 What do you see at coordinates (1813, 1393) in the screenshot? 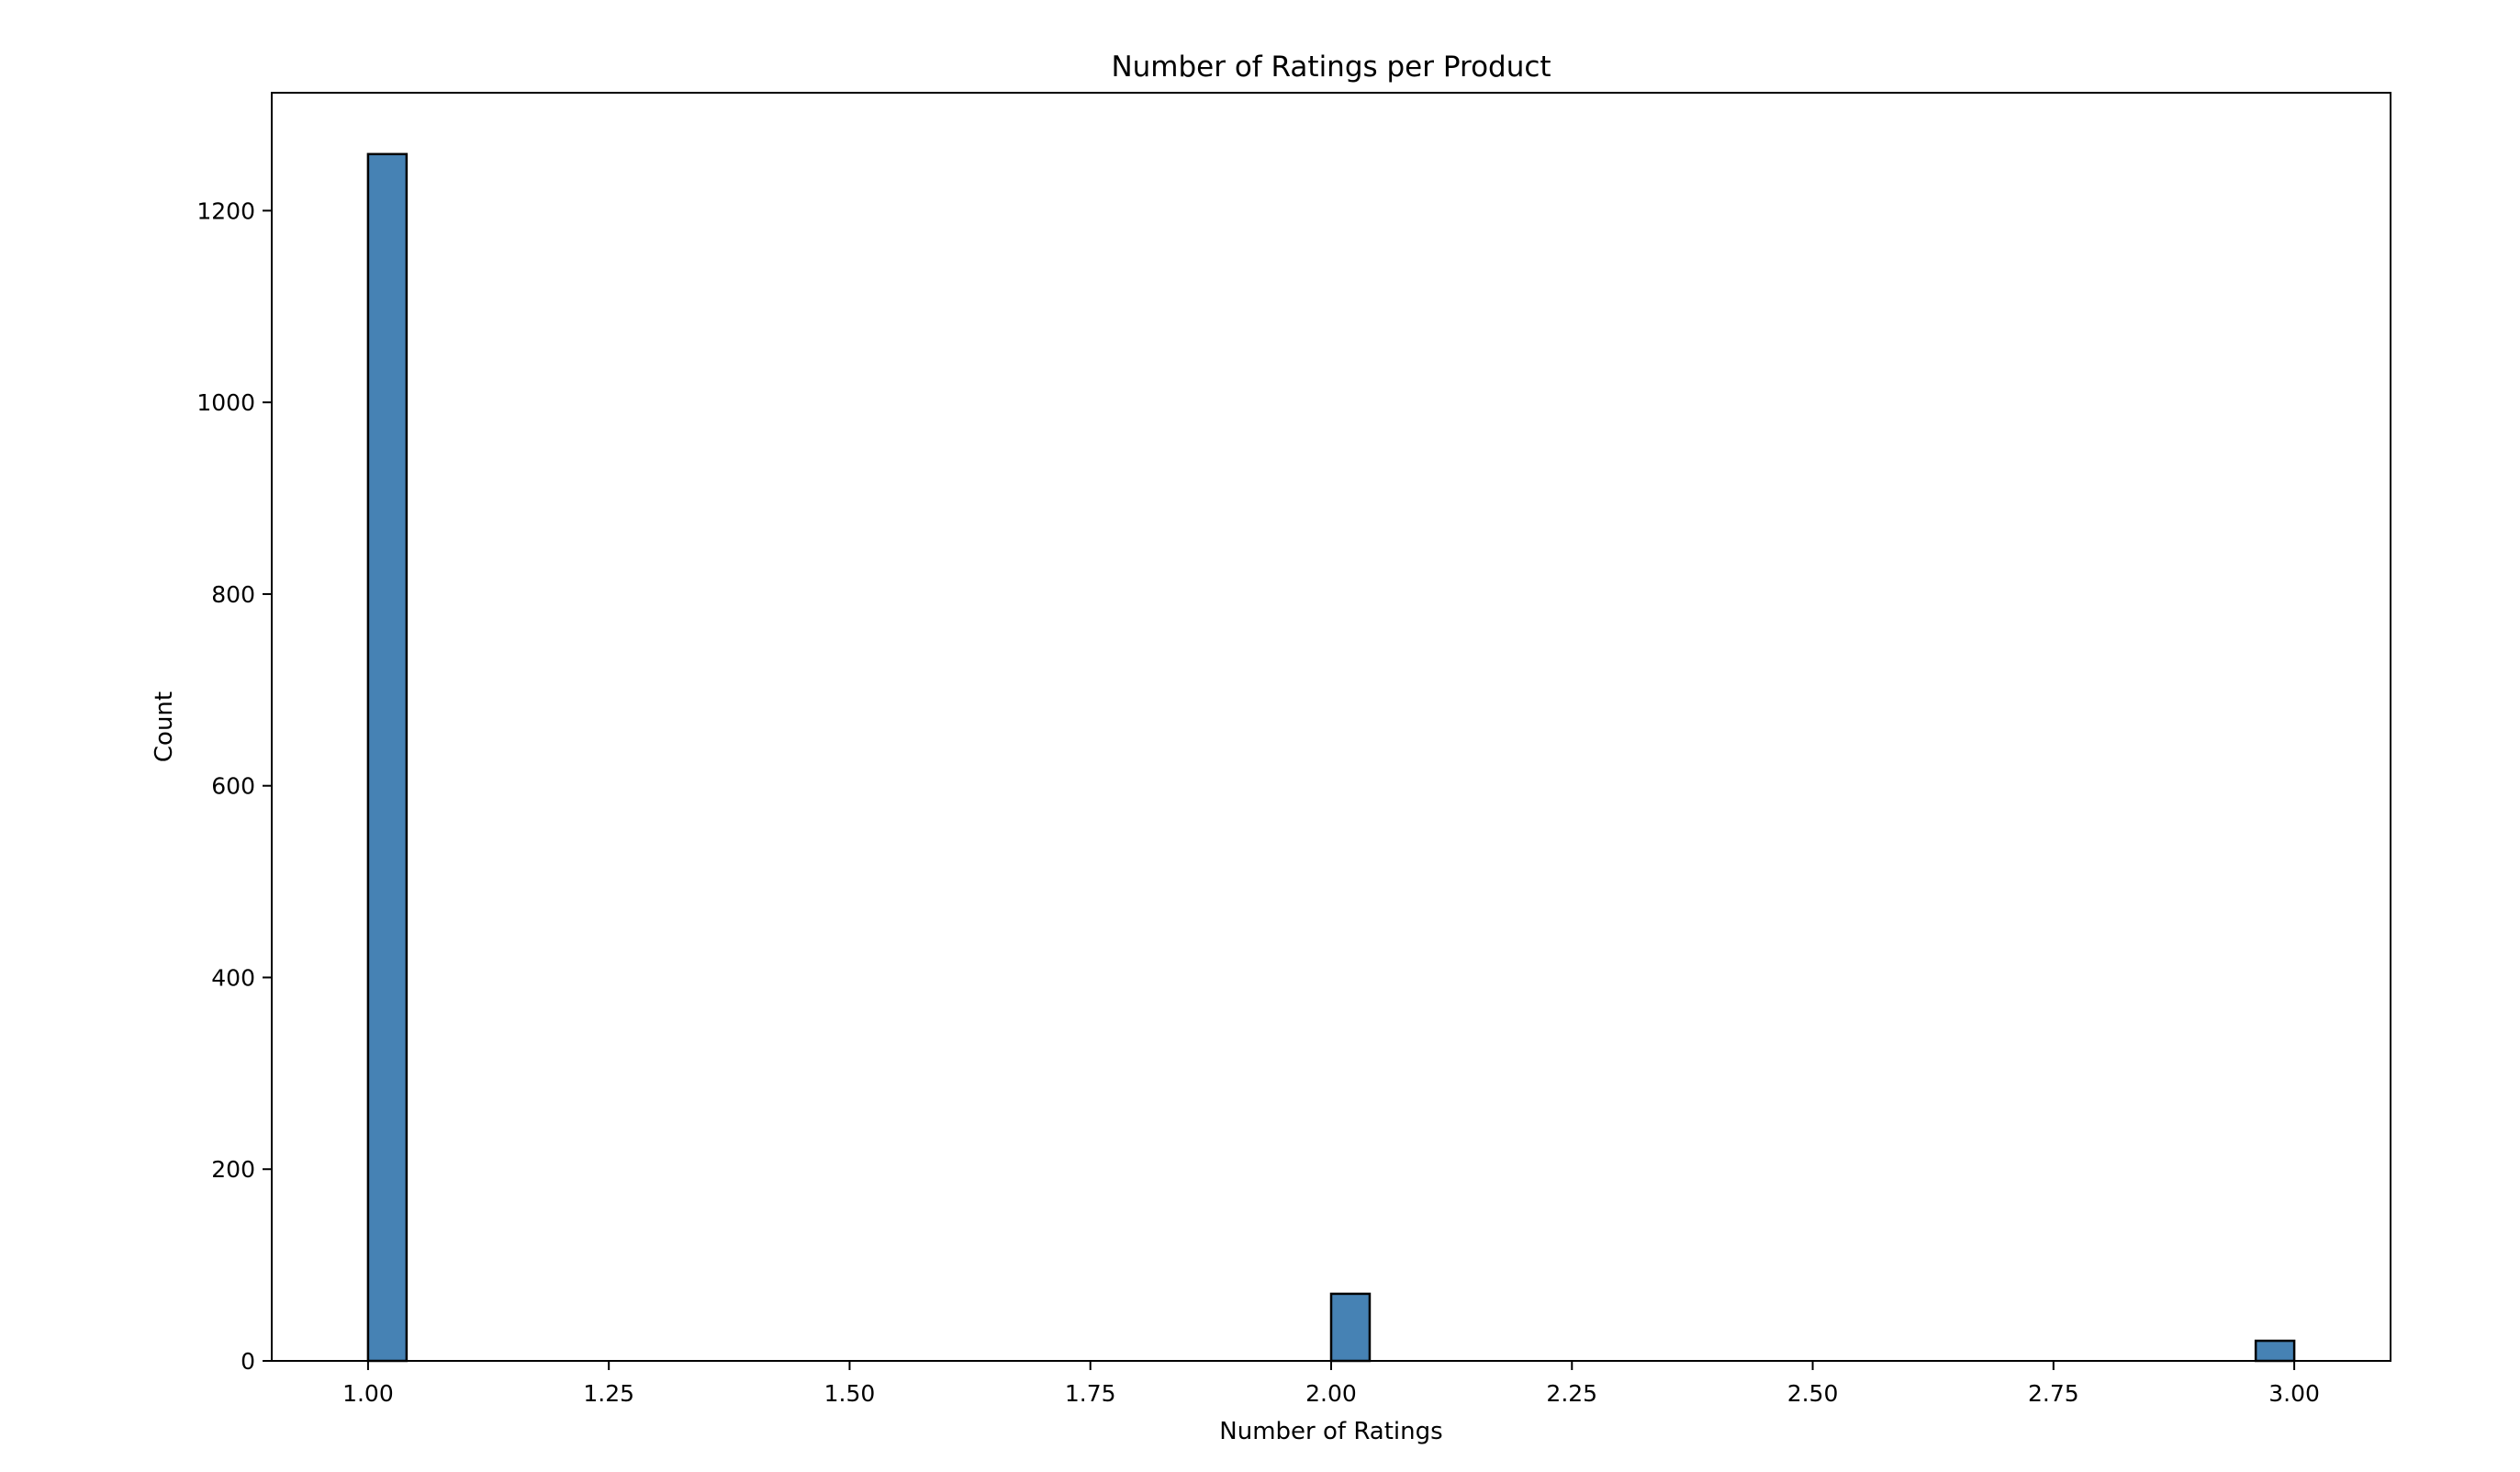
I see `x-tick-label: 2.50` at bounding box center [1813, 1393].